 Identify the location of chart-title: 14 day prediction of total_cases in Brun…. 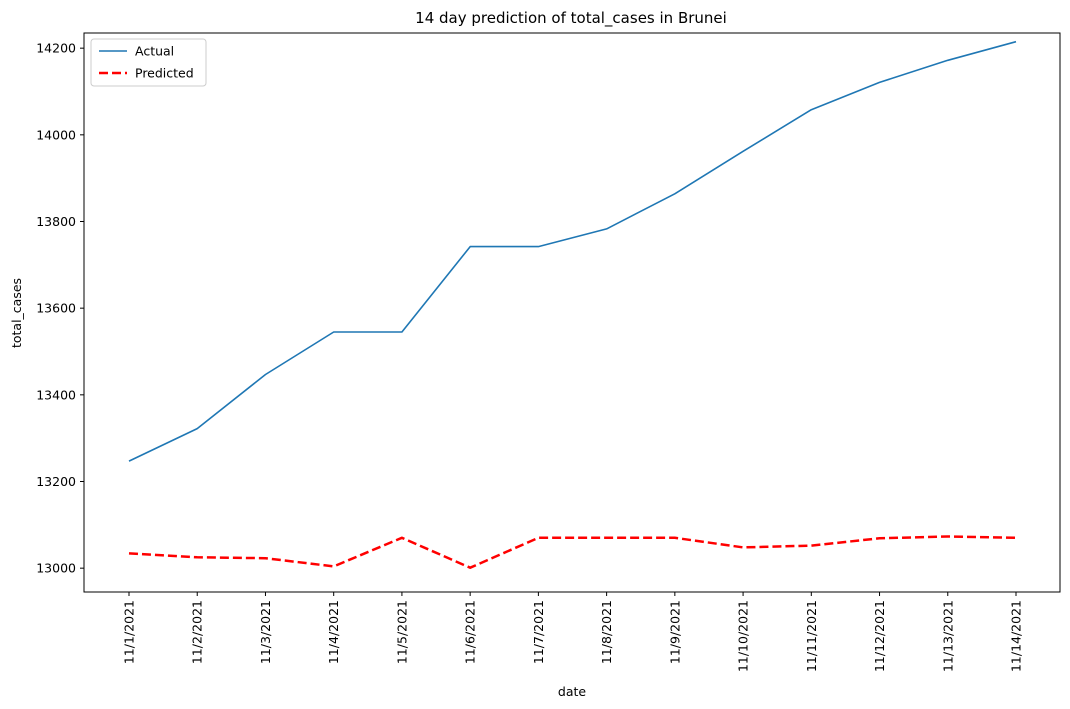
(571, 18).